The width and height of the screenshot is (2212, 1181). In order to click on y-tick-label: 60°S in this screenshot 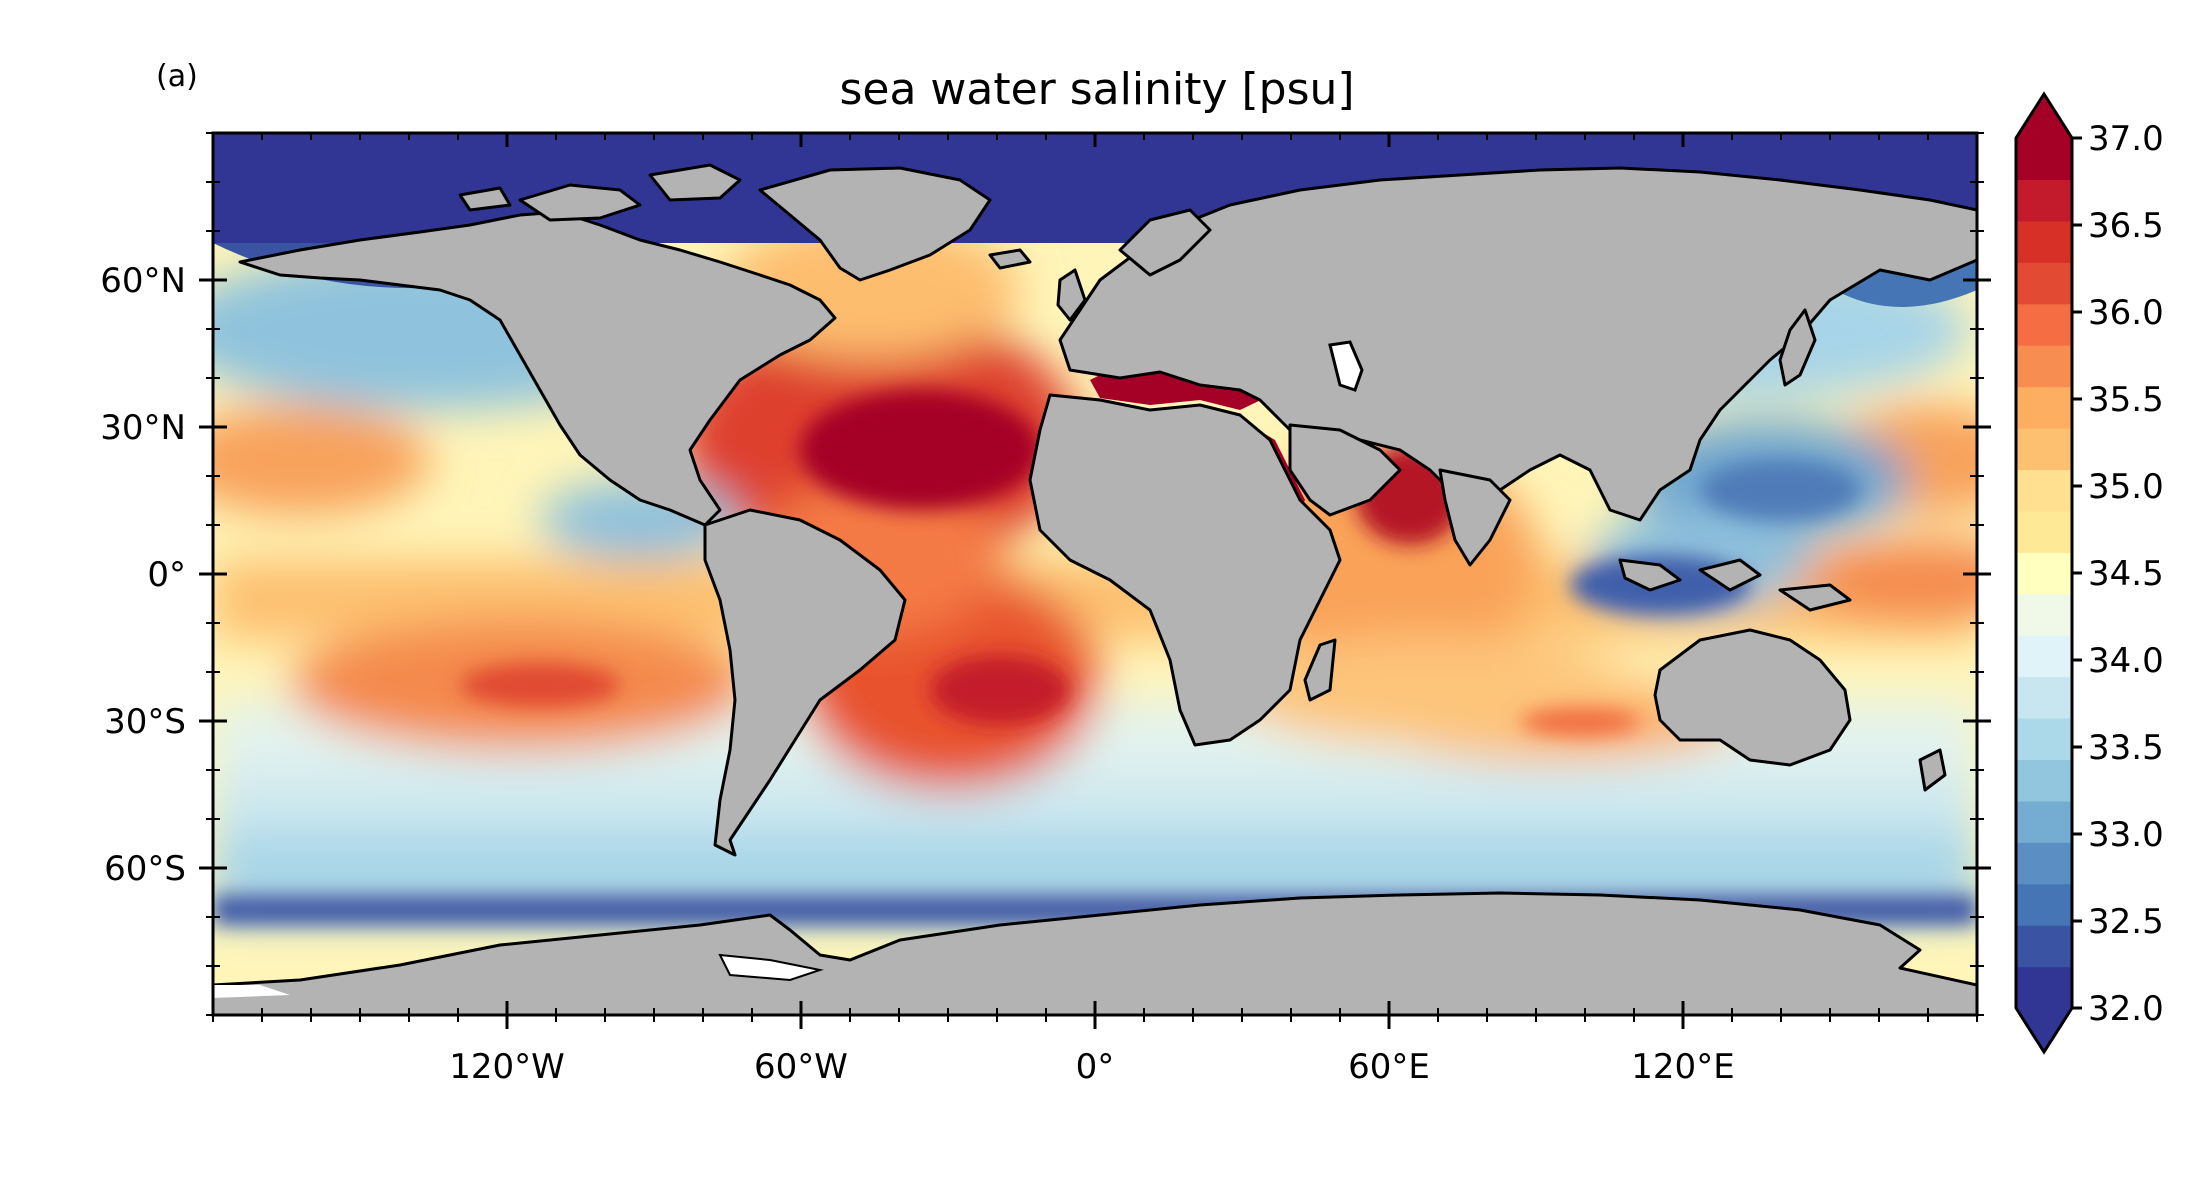, I will do `click(145, 869)`.